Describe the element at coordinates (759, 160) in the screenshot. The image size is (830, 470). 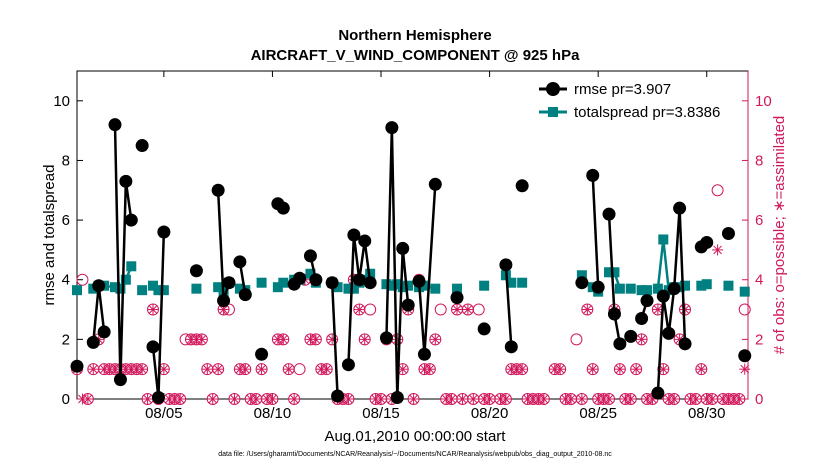
I see `y-right-tick-label: 8` at that location.